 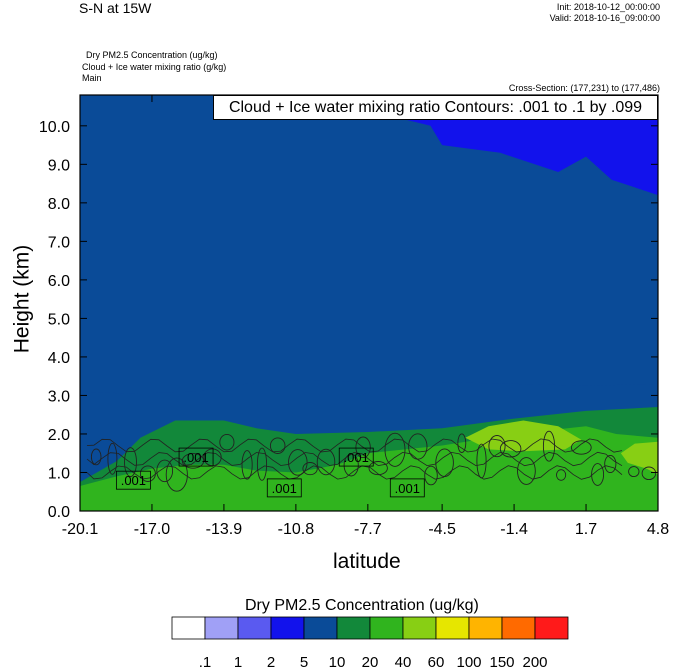 What do you see at coordinates (368, 529) in the screenshot?
I see `x-tick-label: -7.7` at bounding box center [368, 529].